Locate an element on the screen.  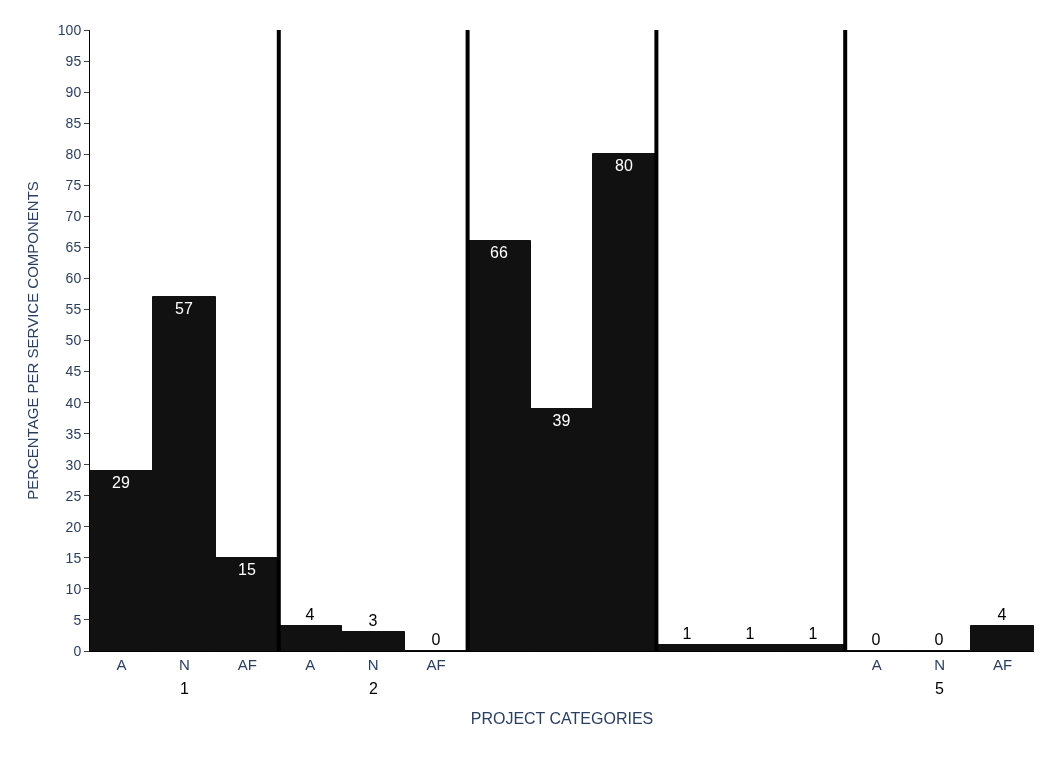
y-tick-label: 0 is located at coordinates (77, 650).